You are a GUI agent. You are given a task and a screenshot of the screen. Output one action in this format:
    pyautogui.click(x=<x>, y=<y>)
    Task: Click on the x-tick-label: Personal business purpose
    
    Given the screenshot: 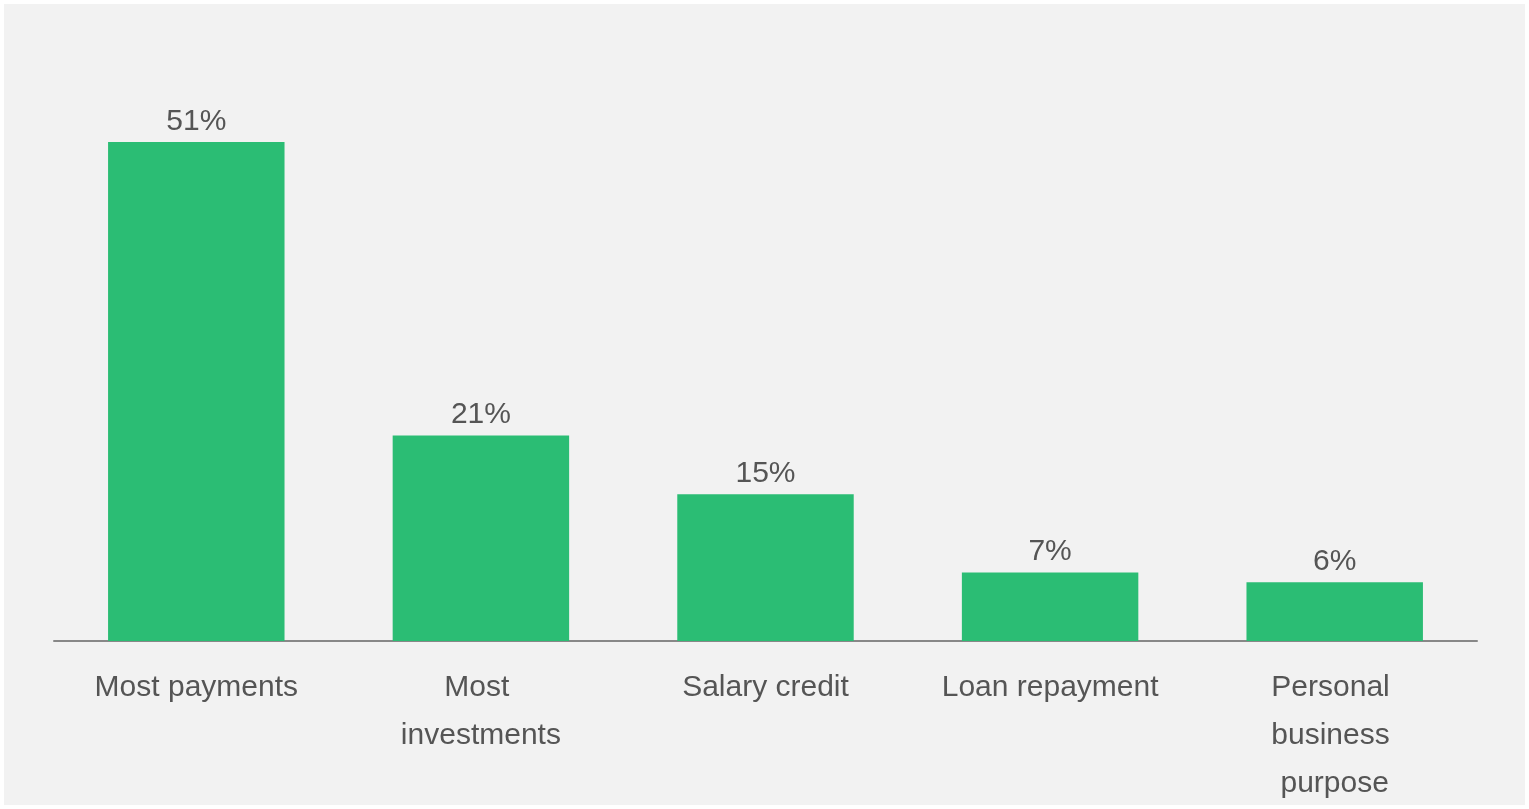 What is the action you would take?
    pyautogui.click(x=1335, y=733)
    